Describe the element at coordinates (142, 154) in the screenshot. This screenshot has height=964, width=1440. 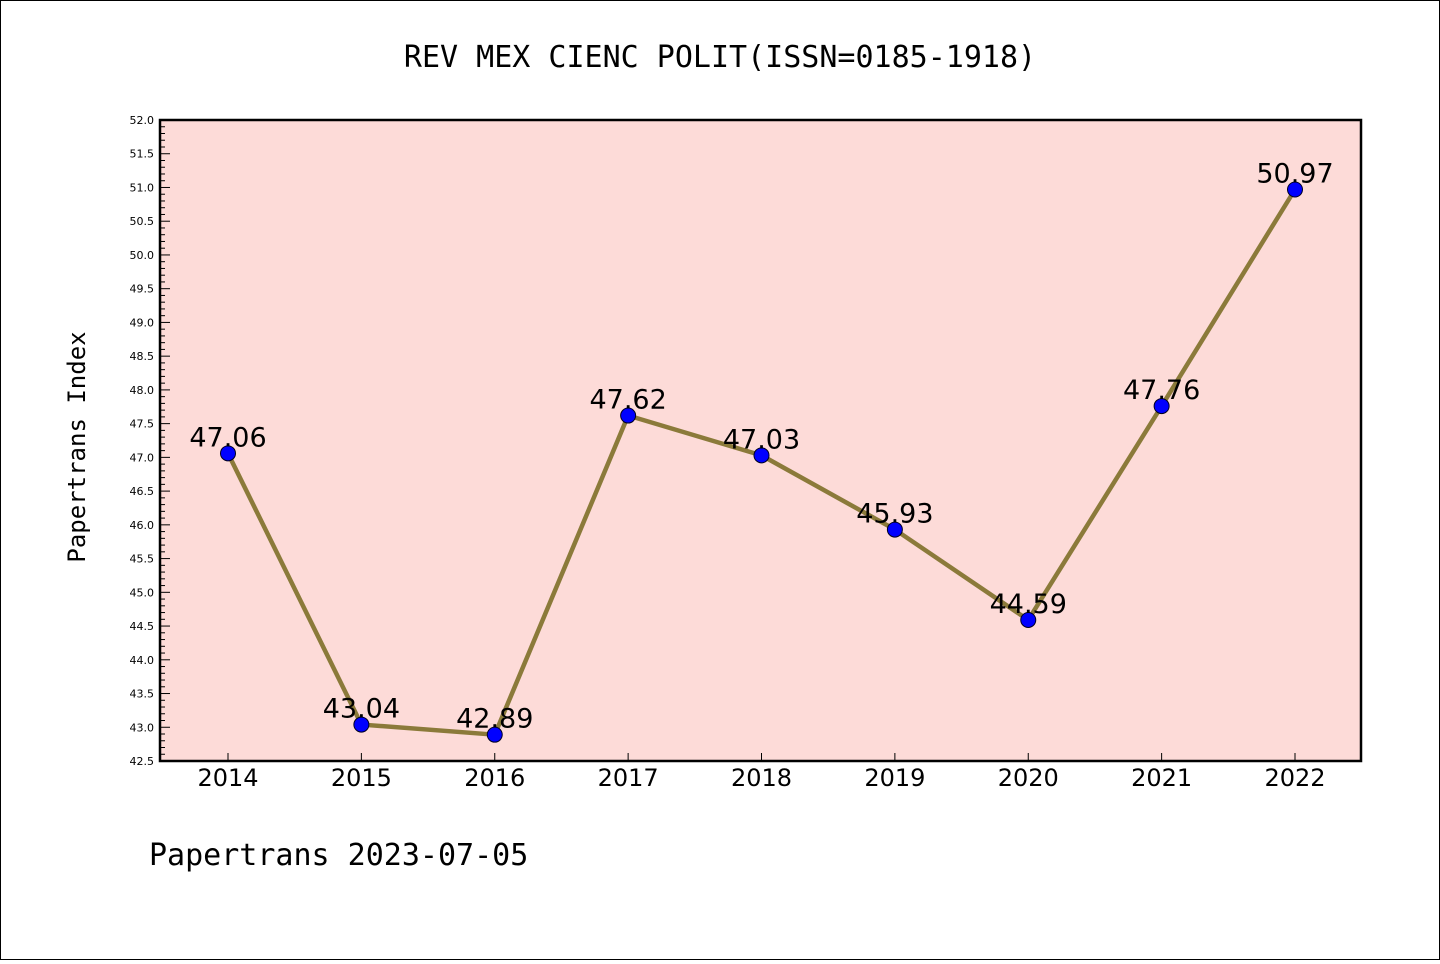
I see `y-tick-label: 51.5` at that location.